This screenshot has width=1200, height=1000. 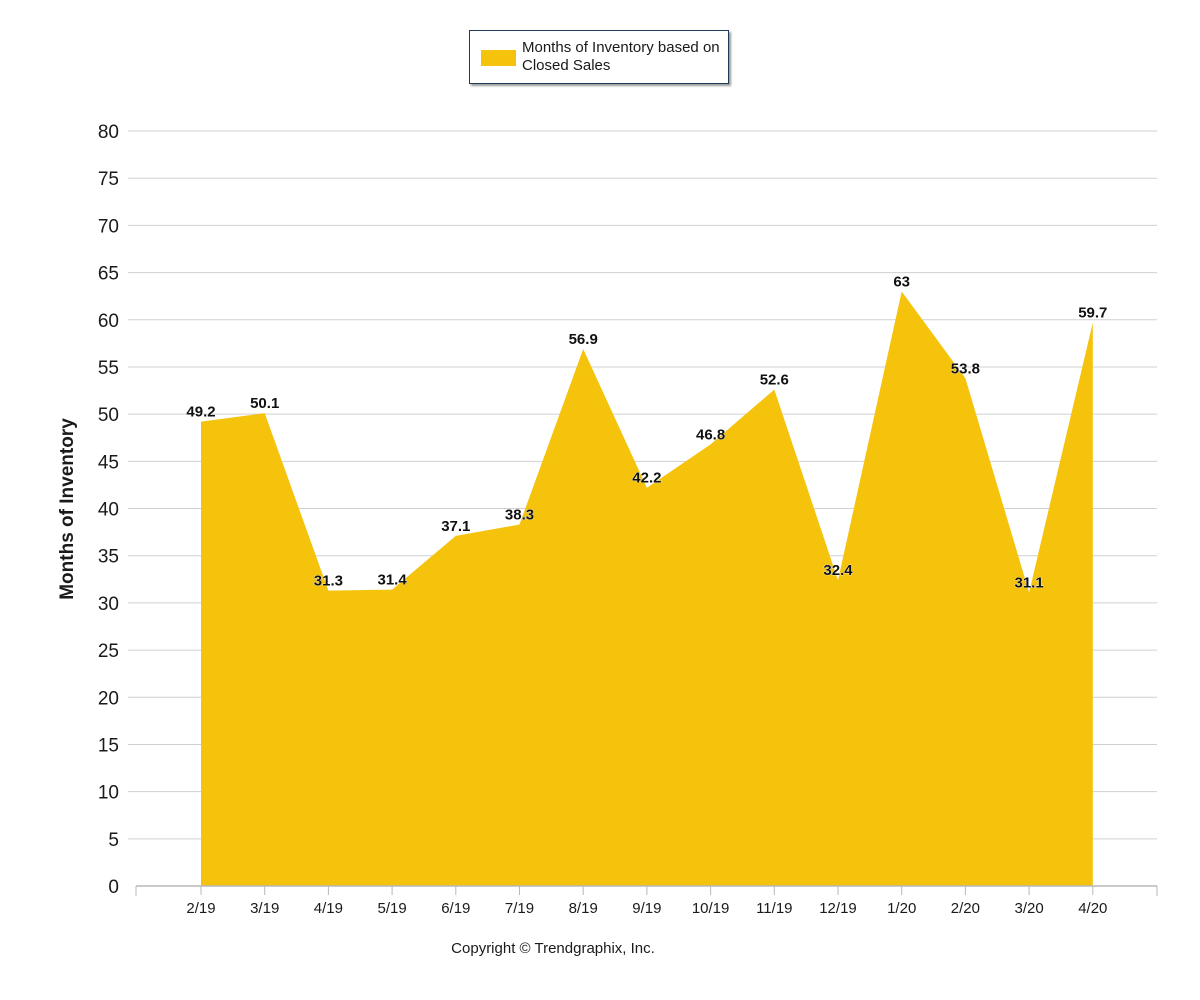 I want to click on x-tick-label: 12/19, so click(x=838, y=908).